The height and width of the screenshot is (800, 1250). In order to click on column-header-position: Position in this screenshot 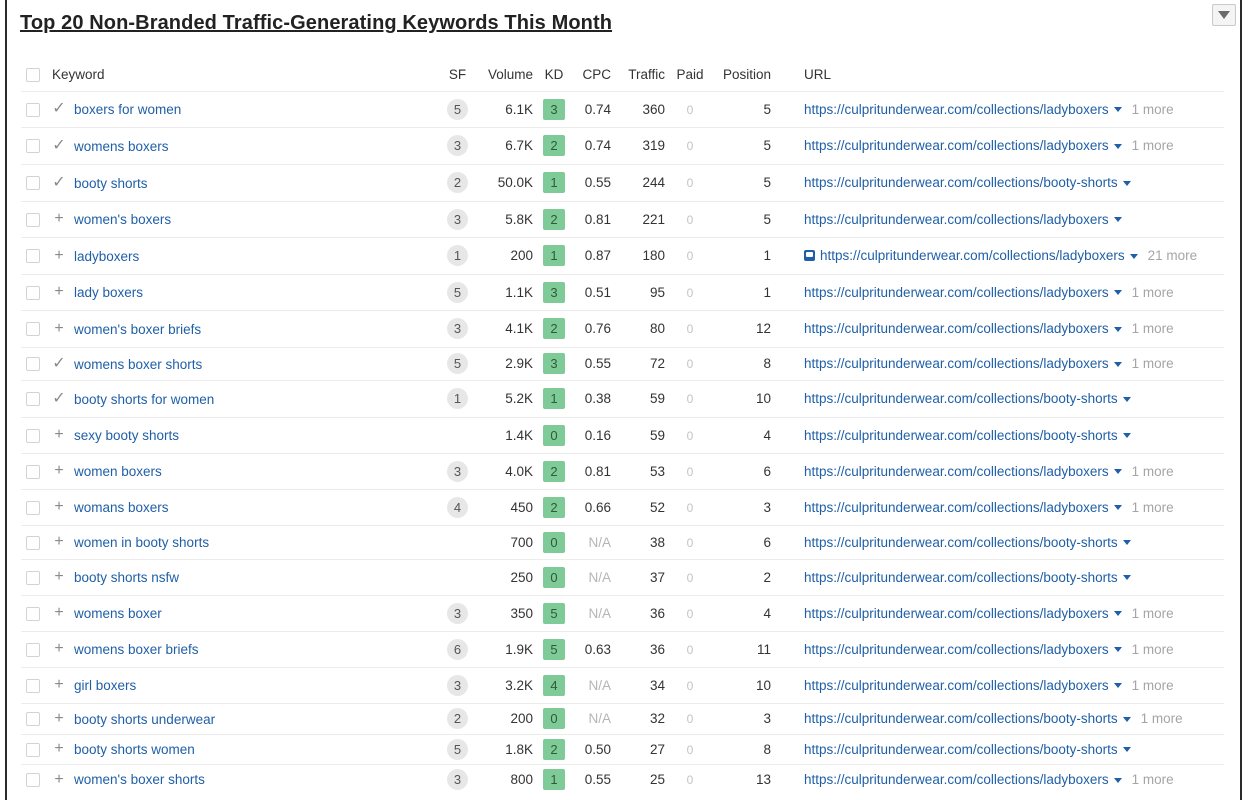, I will do `click(746, 74)`.